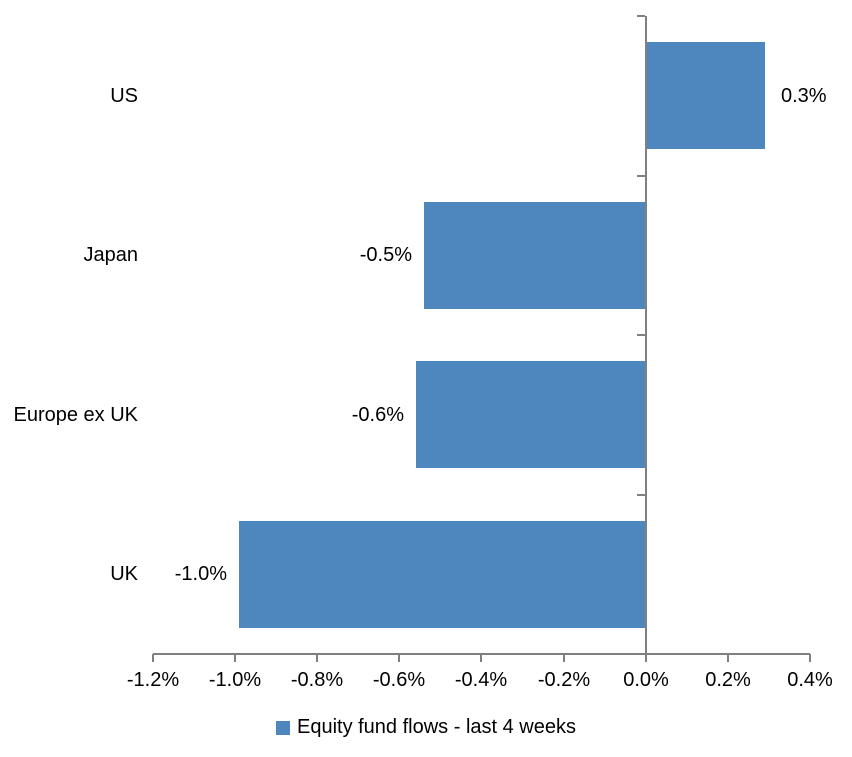 This screenshot has width=852, height=757. What do you see at coordinates (282, 727) in the screenshot?
I see `legend-swatch-icon` at bounding box center [282, 727].